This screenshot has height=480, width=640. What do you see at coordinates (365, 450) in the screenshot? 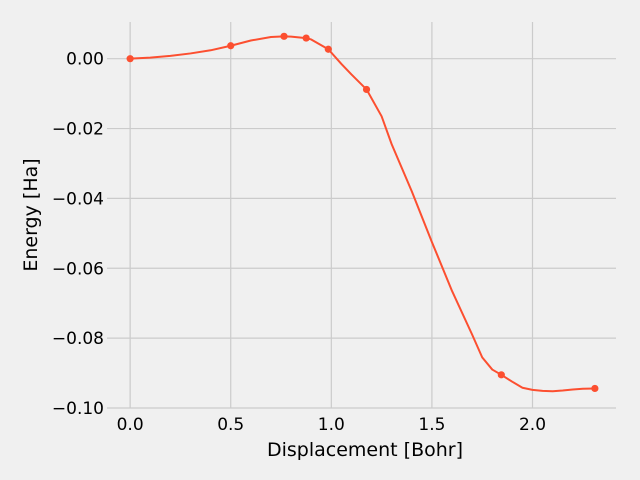
I see `x-axis-label: Displacement [Bohr]` at bounding box center [365, 450].